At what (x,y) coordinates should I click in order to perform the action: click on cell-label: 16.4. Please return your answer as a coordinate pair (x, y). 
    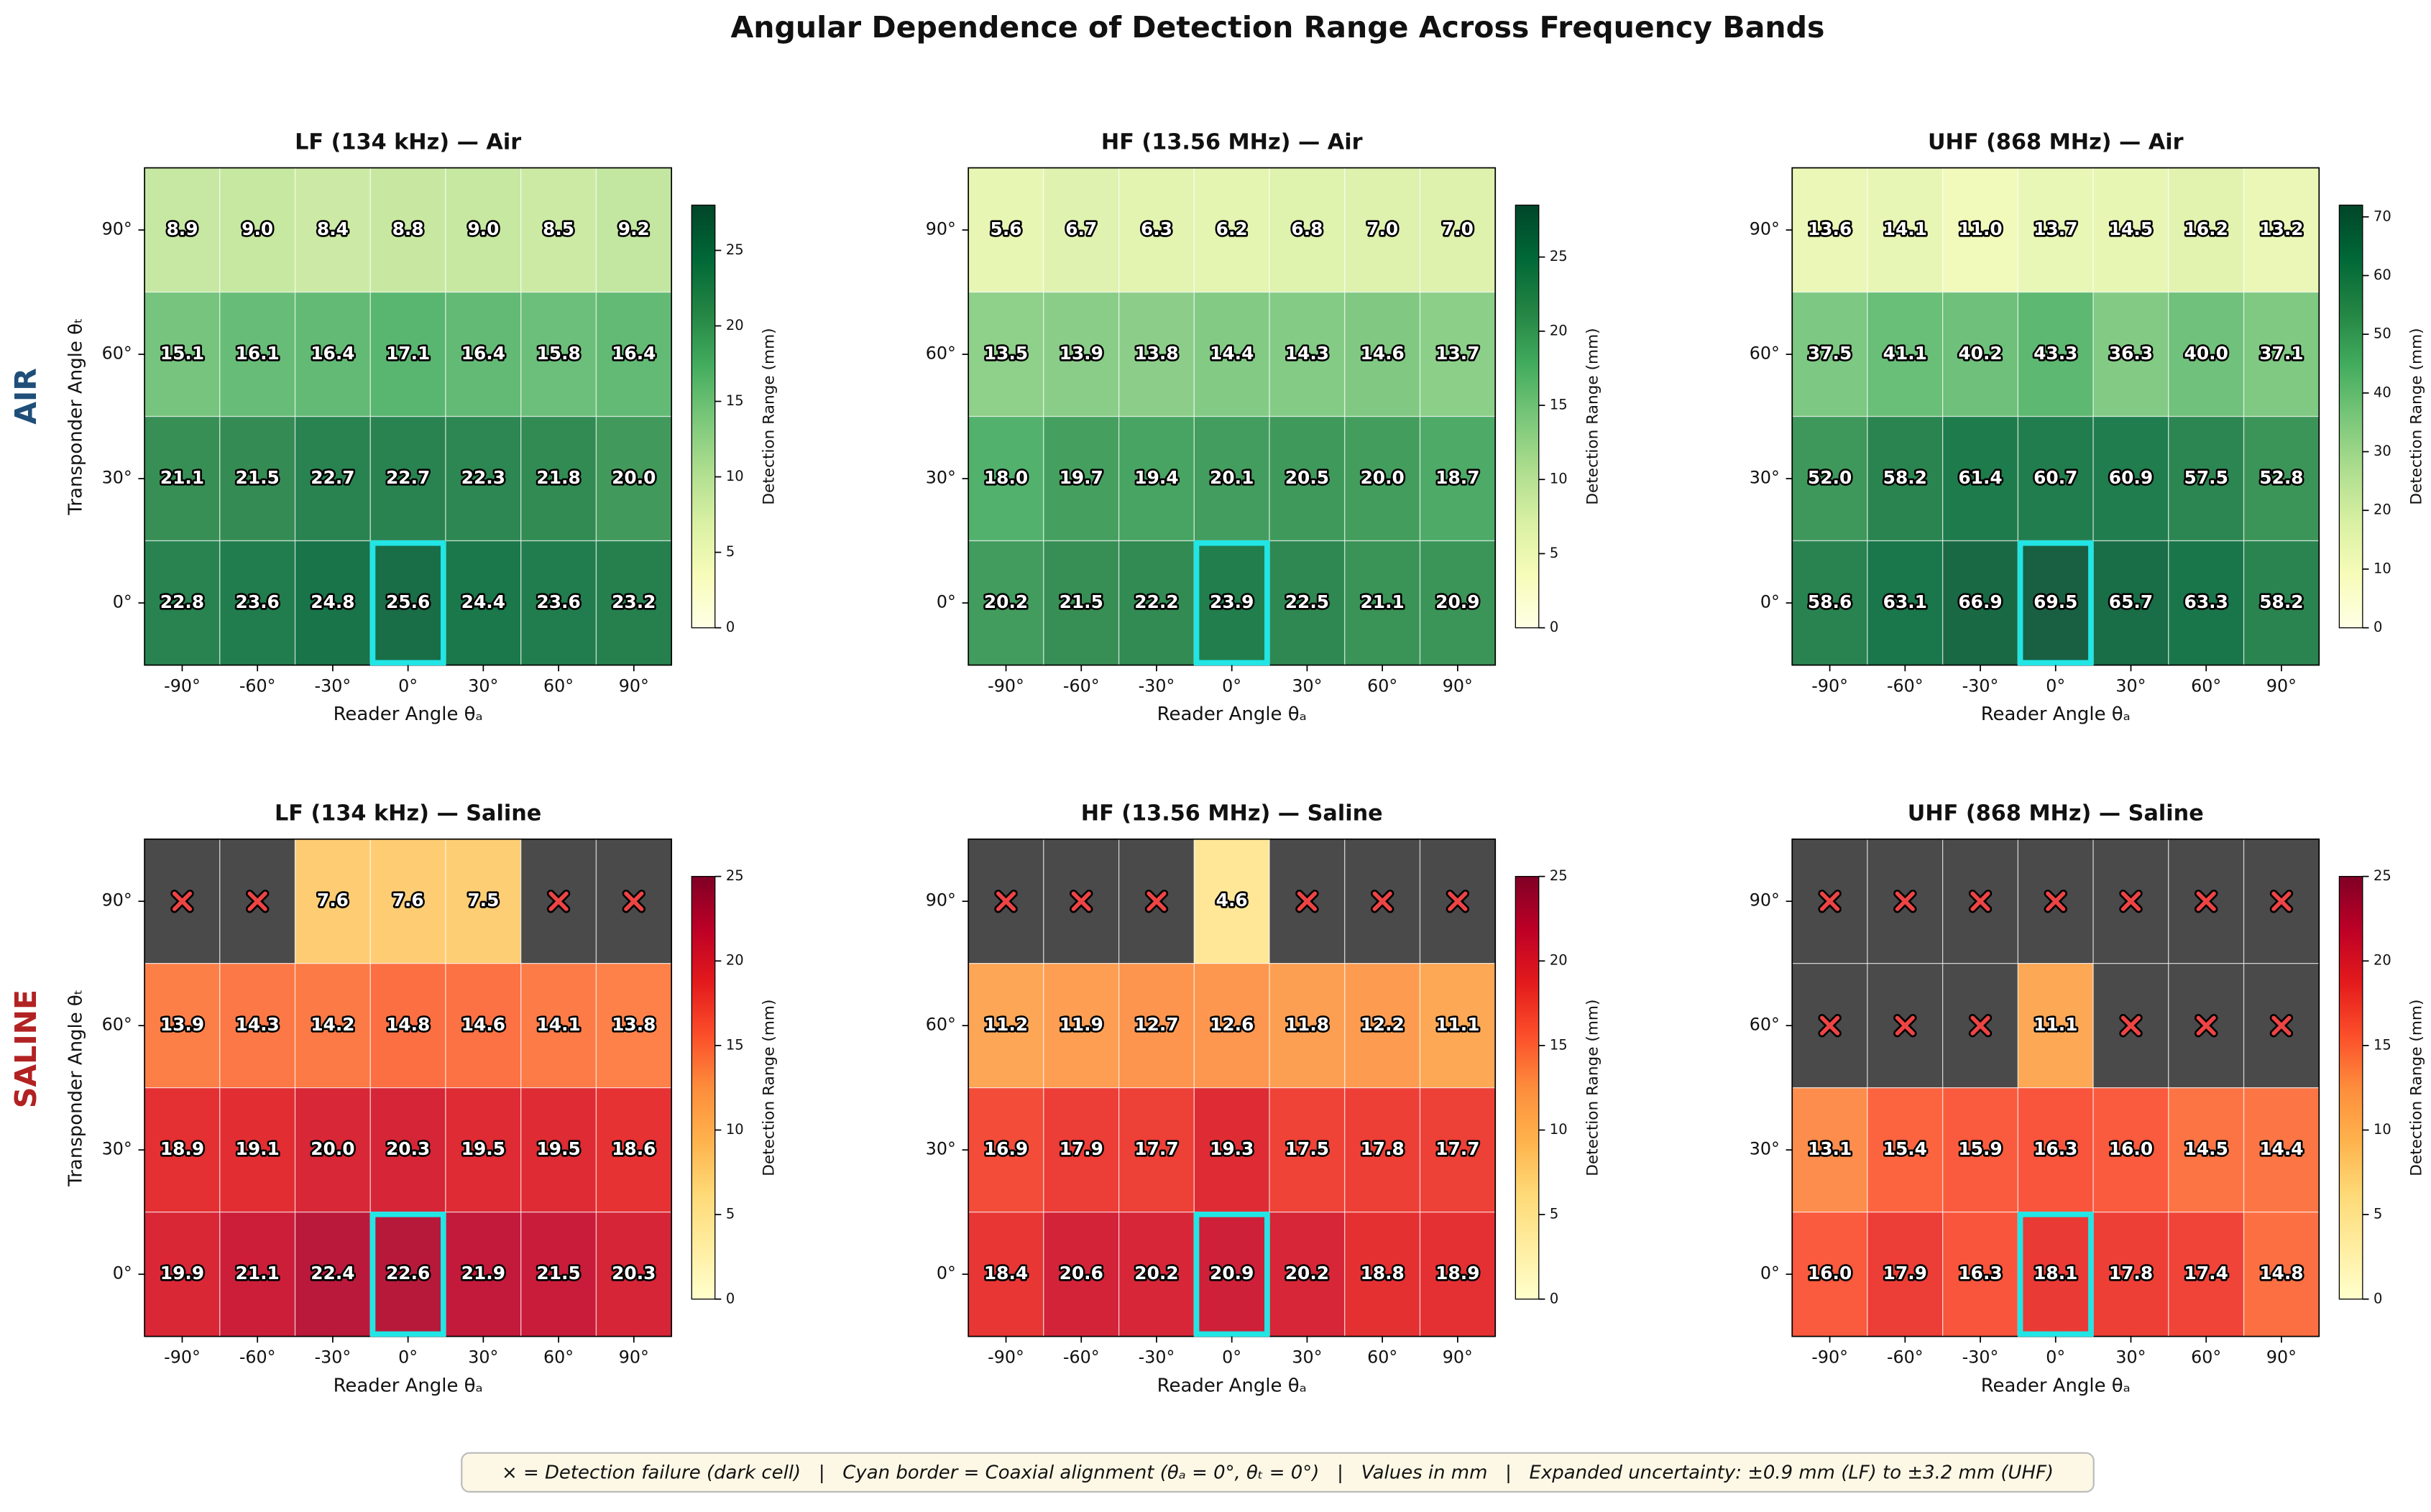
    Looking at the image, I should click on (483, 354).